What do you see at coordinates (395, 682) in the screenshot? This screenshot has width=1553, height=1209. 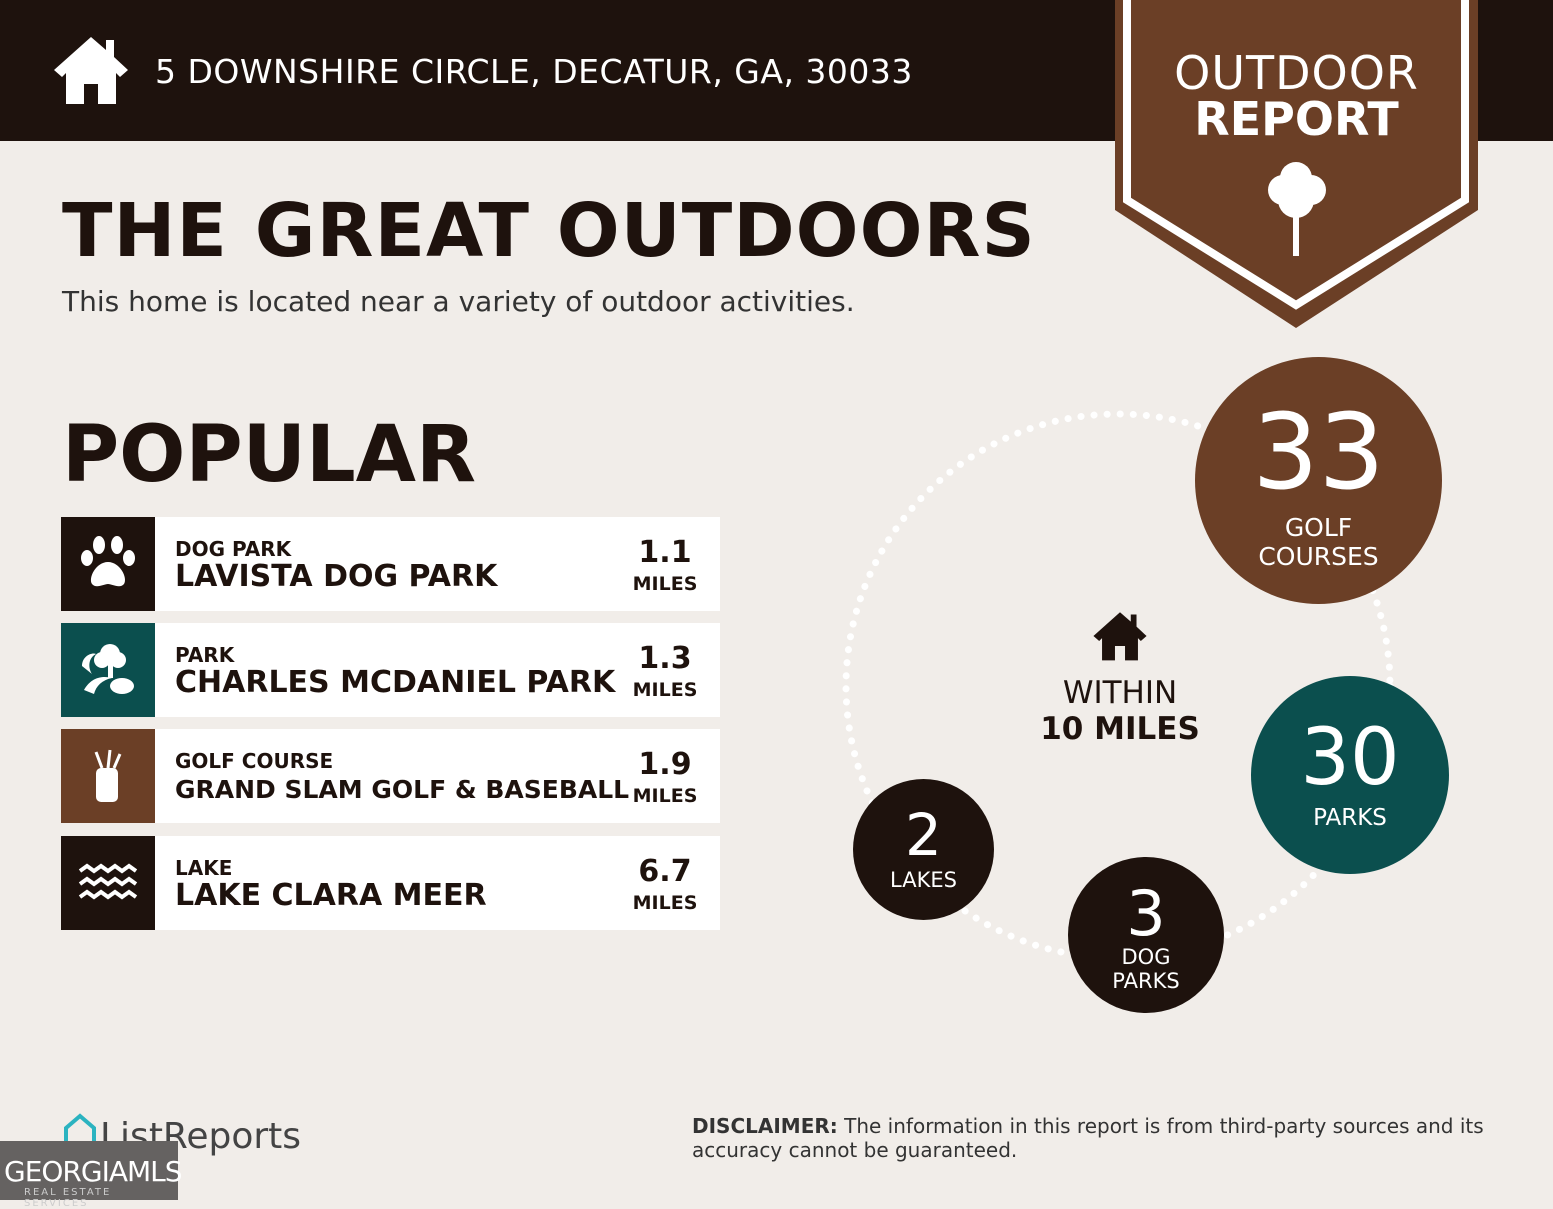 I see `item-name: CHARLES MCDANIEL PARK` at bounding box center [395, 682].